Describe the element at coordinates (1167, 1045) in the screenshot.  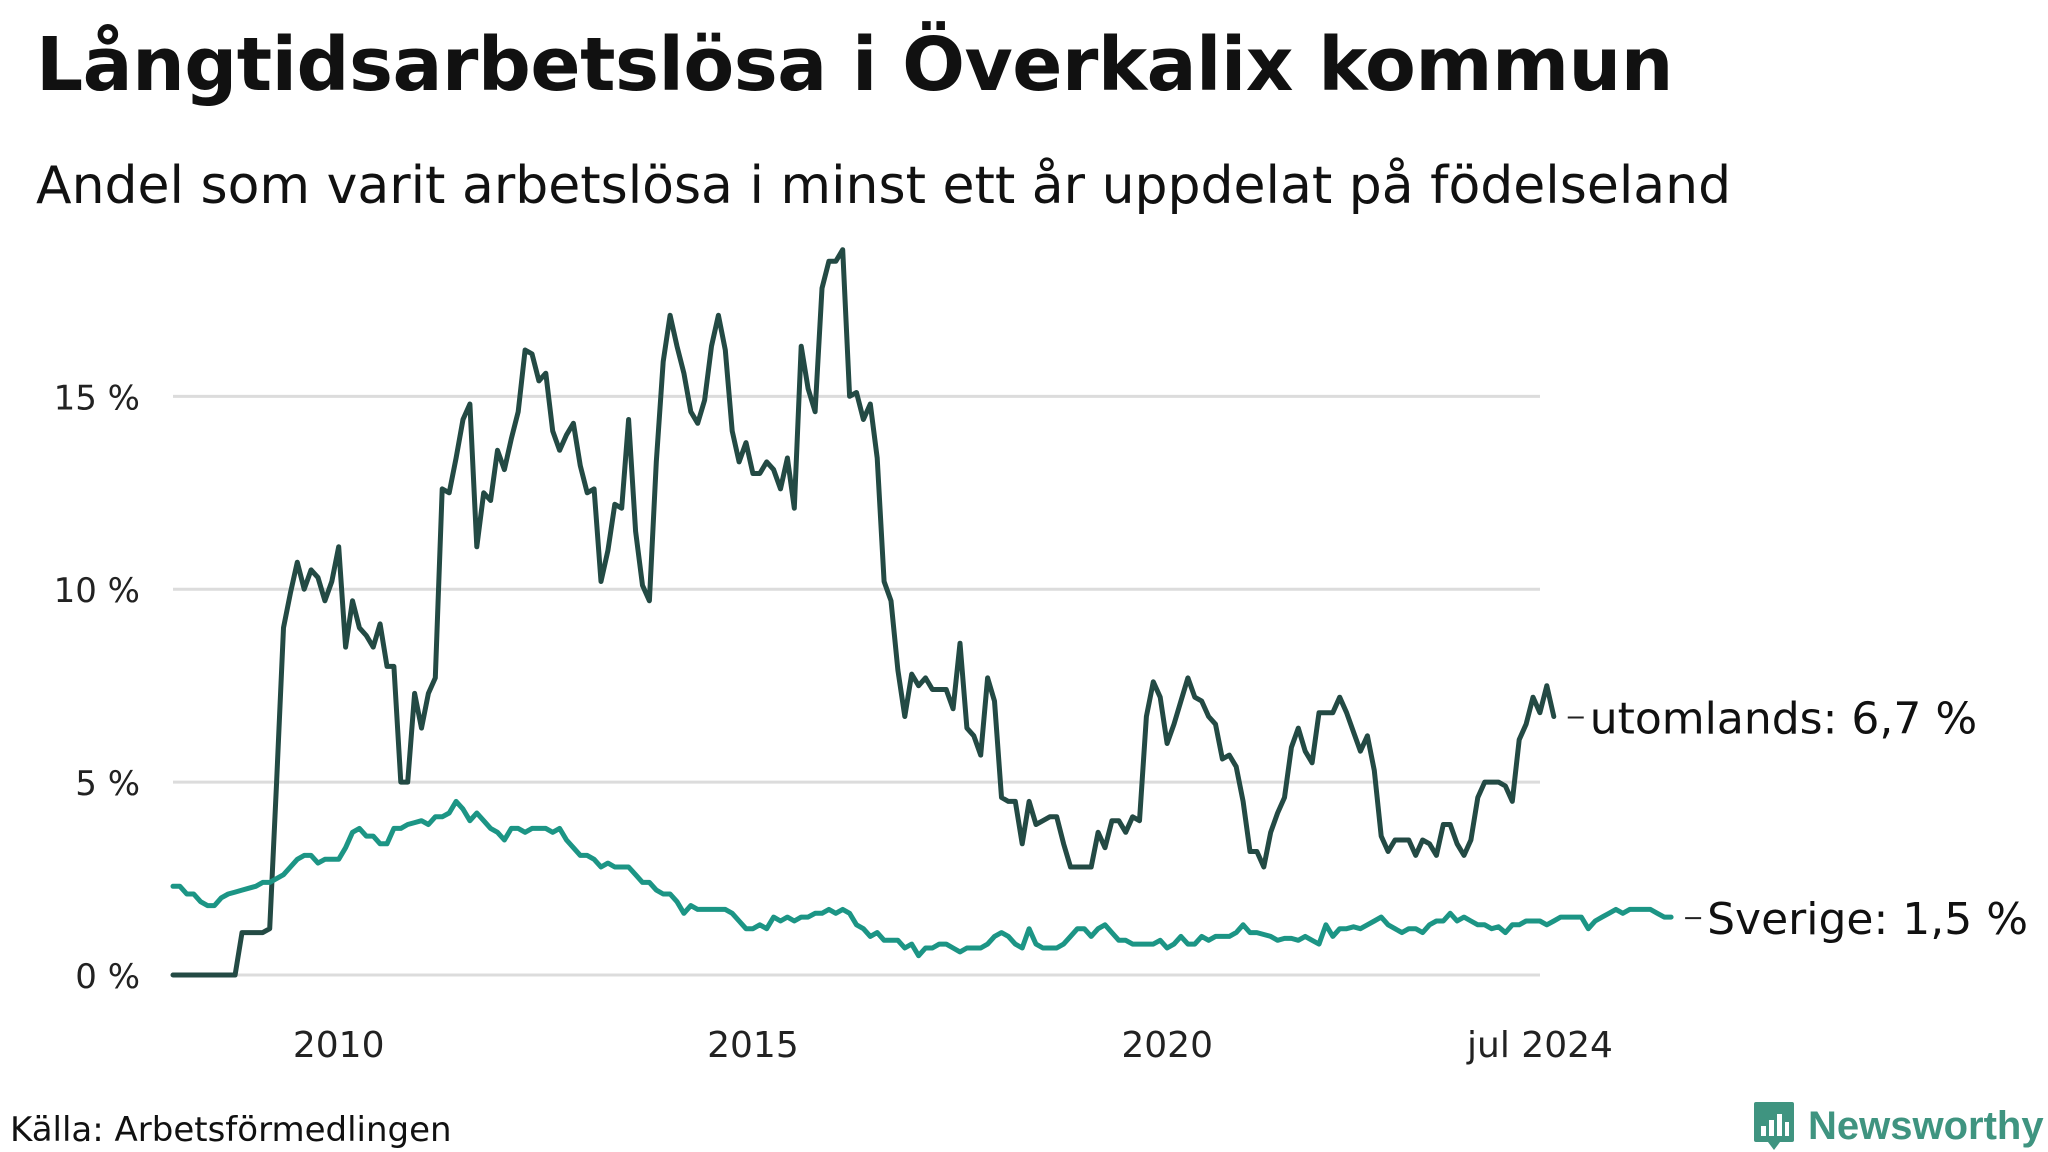
I see `x-tick-label: 2020` at that location.